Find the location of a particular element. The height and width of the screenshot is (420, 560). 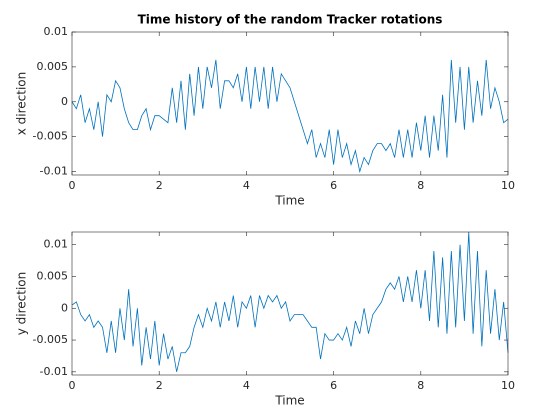

y-axis-label: x direction is located at coordinates (22, 104).